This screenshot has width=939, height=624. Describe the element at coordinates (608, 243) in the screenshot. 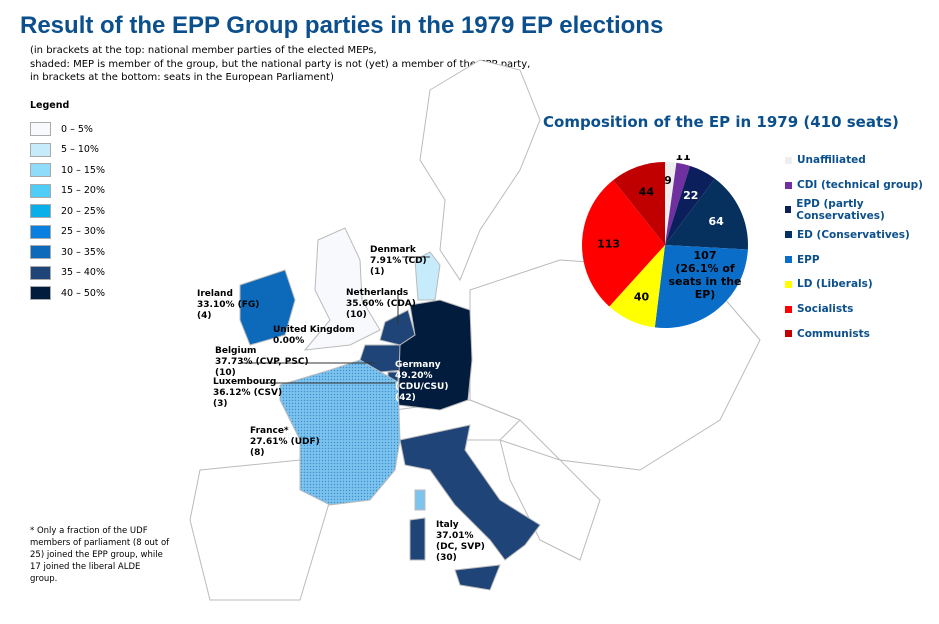

I see `pie-data-label: 113` at that location.